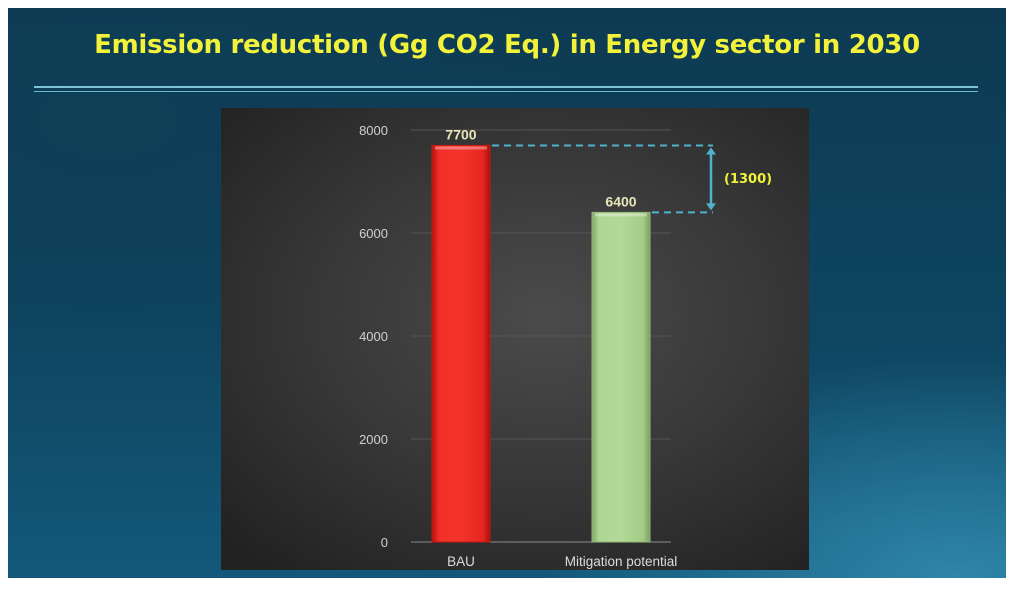  What do you see at coordinates (506, 87) in the screenshot?
I see `title-underline` at bounding box center [506, 87].